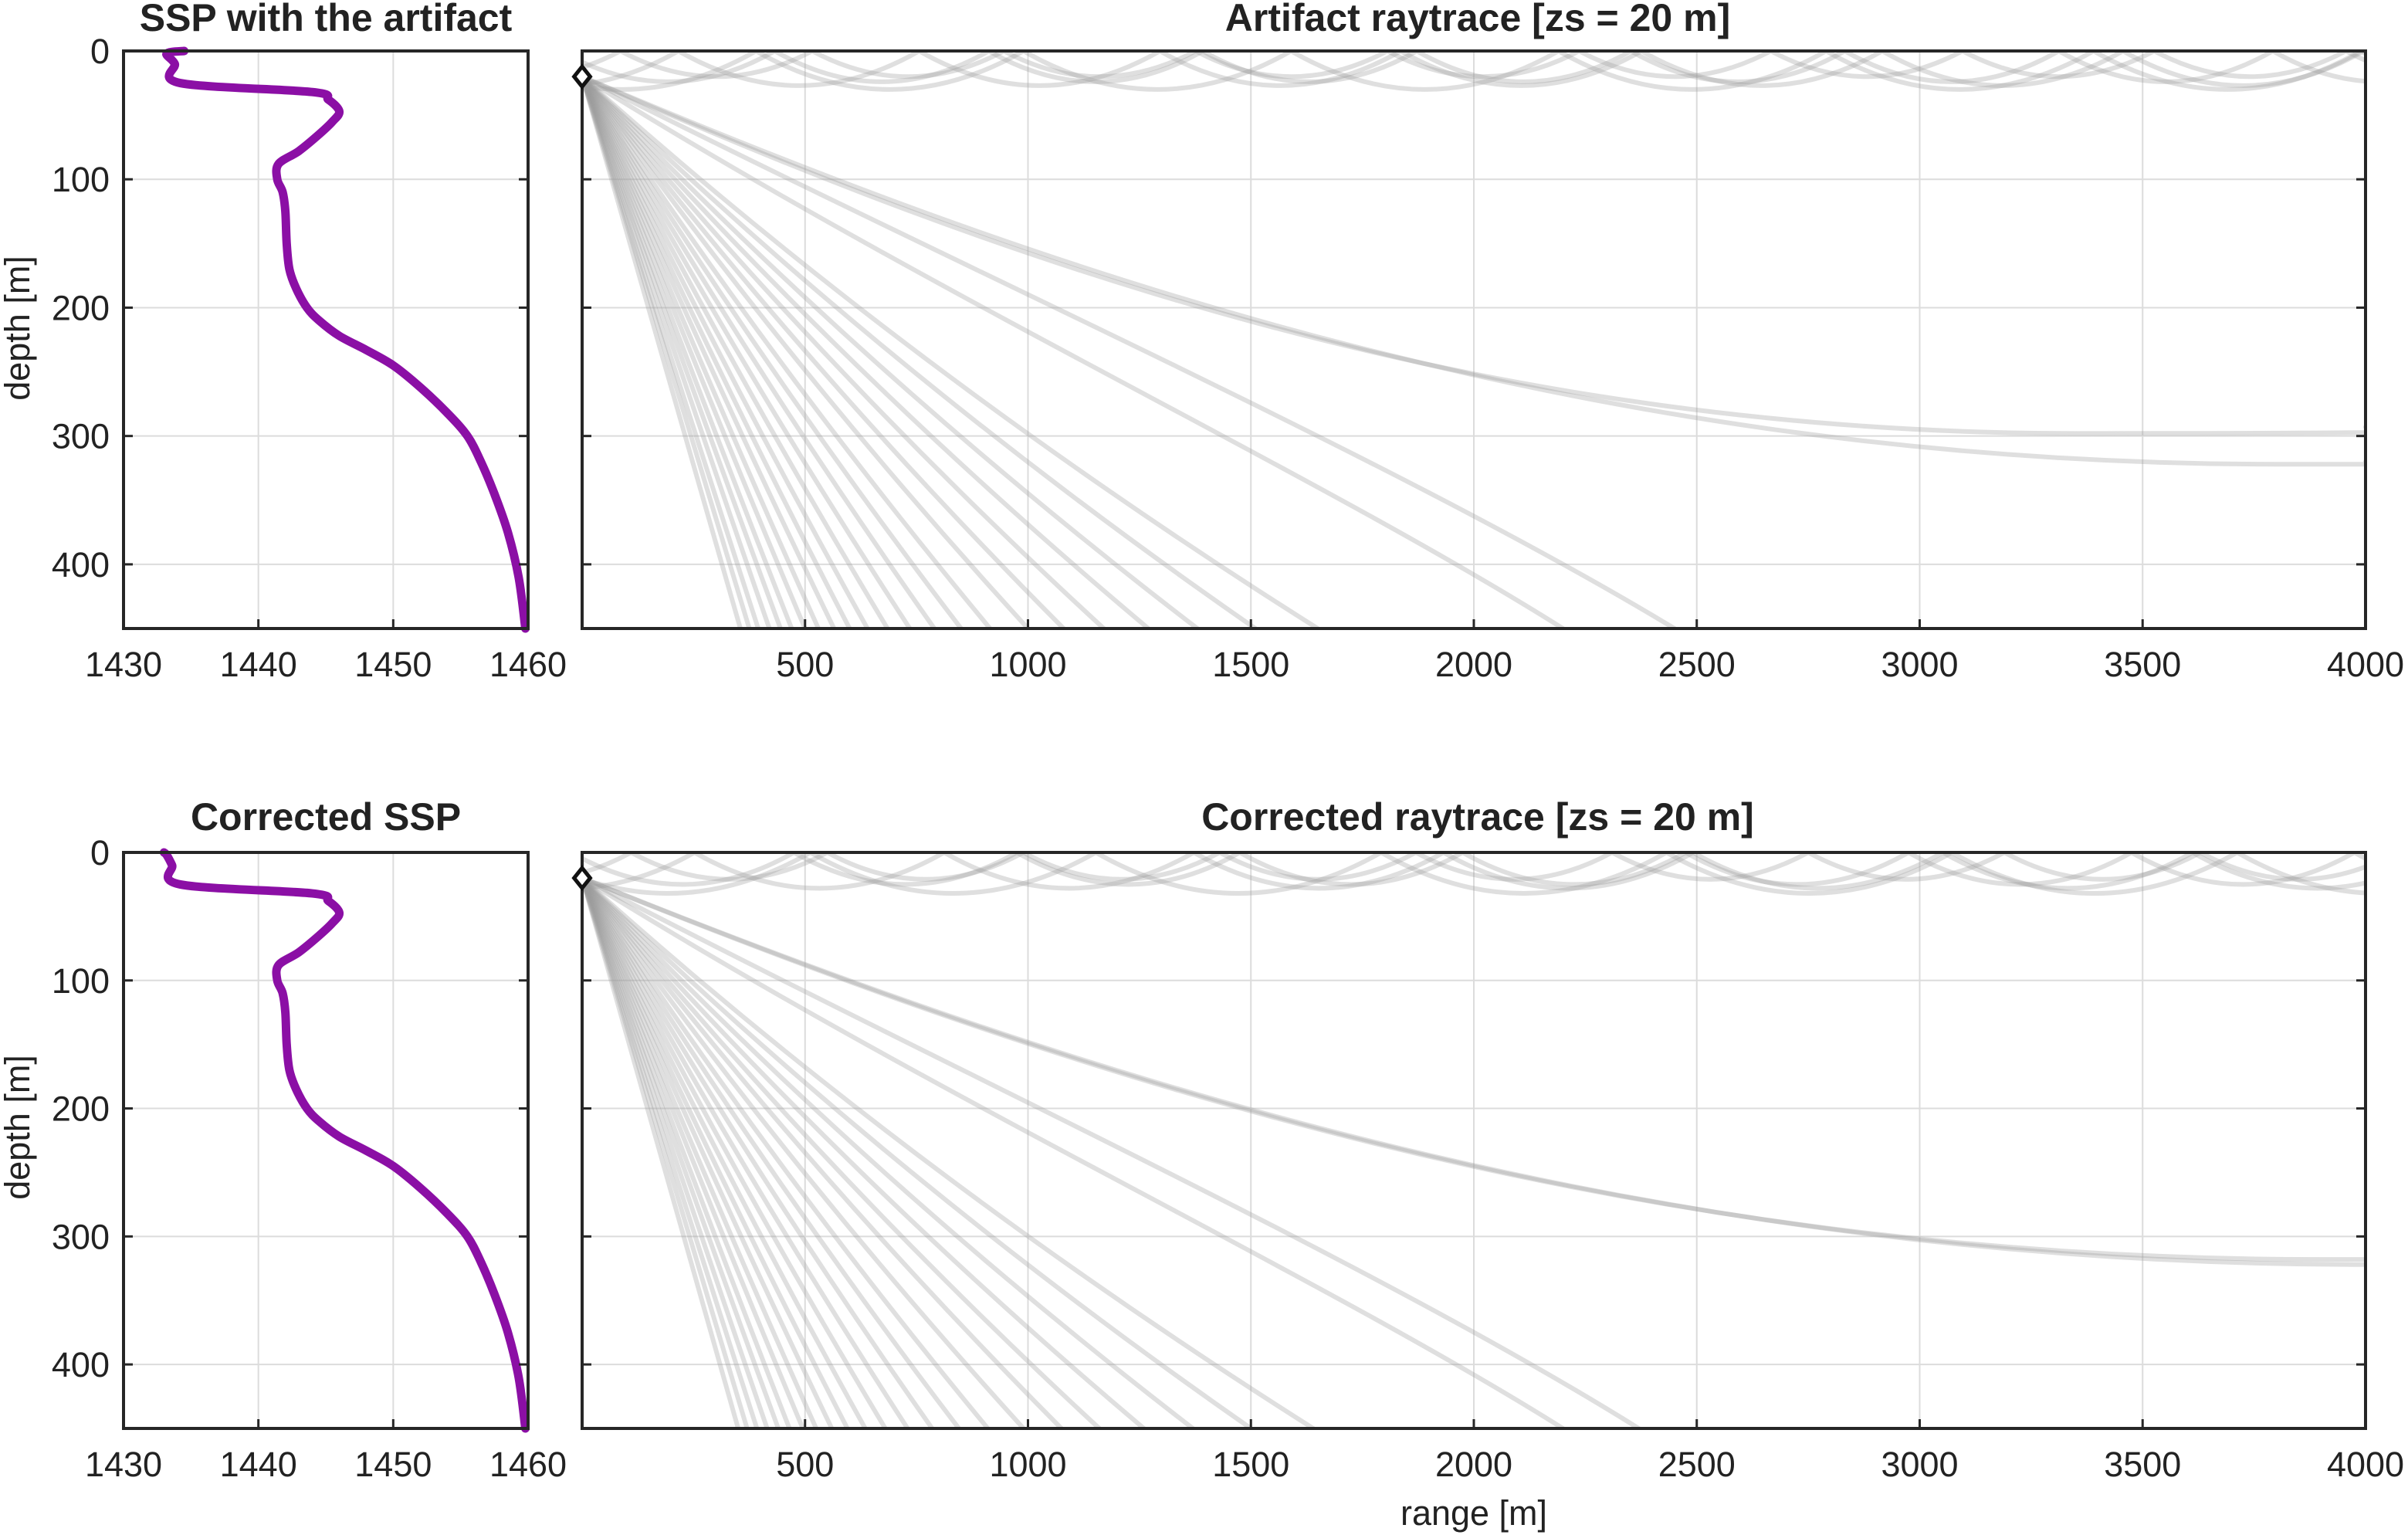  Describe the element at coordinates (2142, 1464) in the screenshot. I see `x-tick-label: 3500` at that location.